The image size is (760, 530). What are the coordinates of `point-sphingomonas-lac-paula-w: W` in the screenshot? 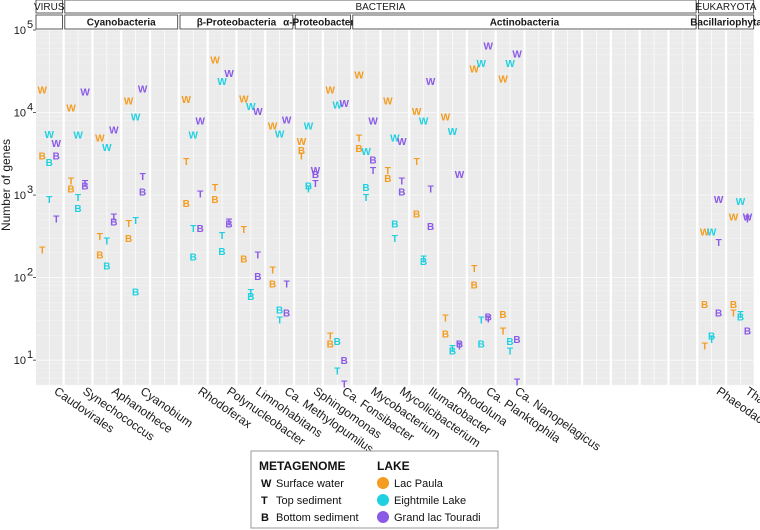 It's located at (302, 142).